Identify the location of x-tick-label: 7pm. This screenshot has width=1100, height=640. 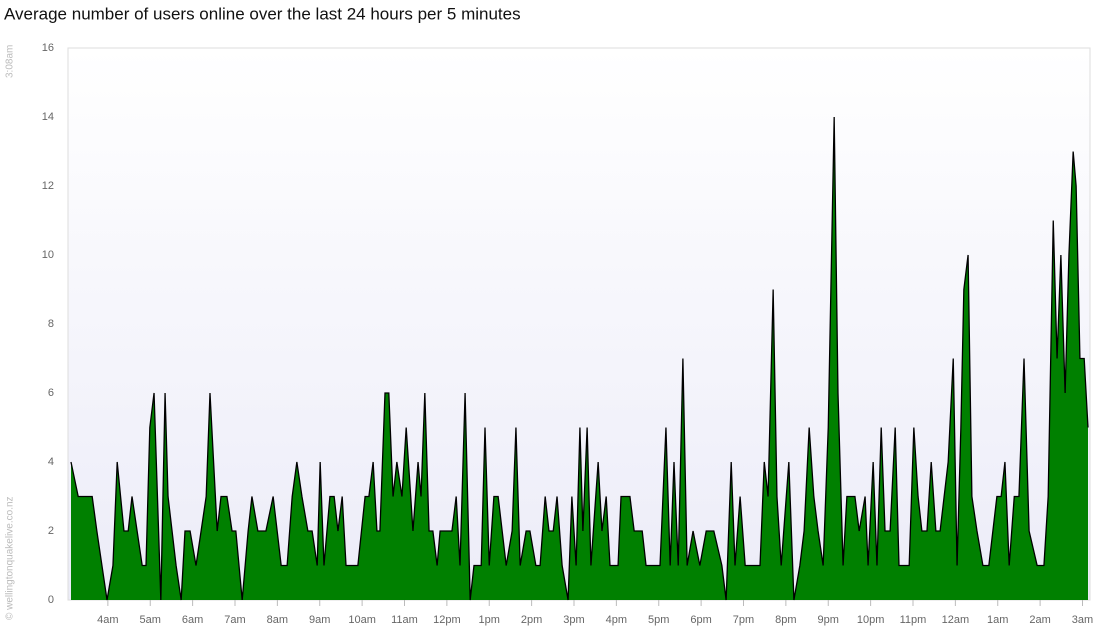
(743, 620).